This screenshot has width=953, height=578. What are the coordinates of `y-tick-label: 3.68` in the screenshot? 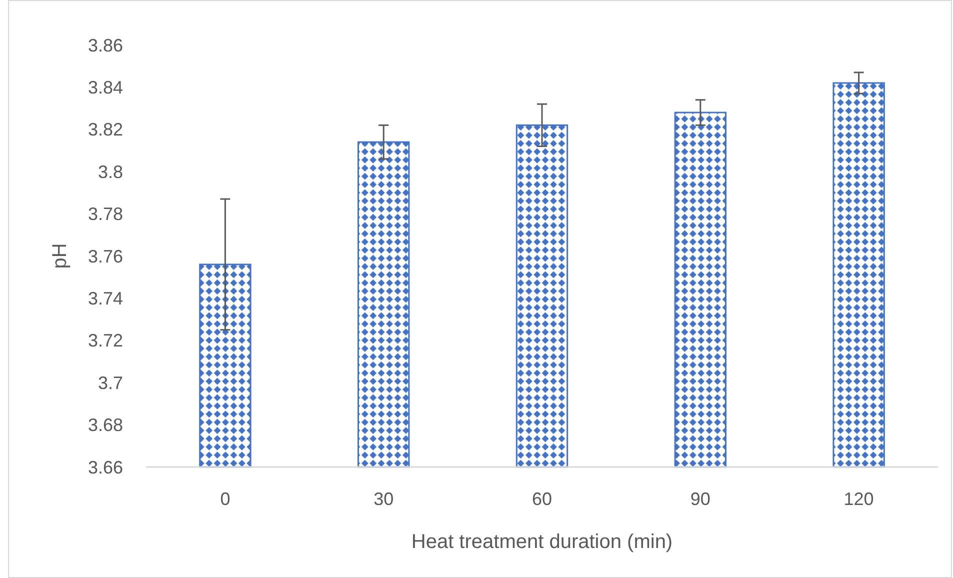 It's located at (105, 425).